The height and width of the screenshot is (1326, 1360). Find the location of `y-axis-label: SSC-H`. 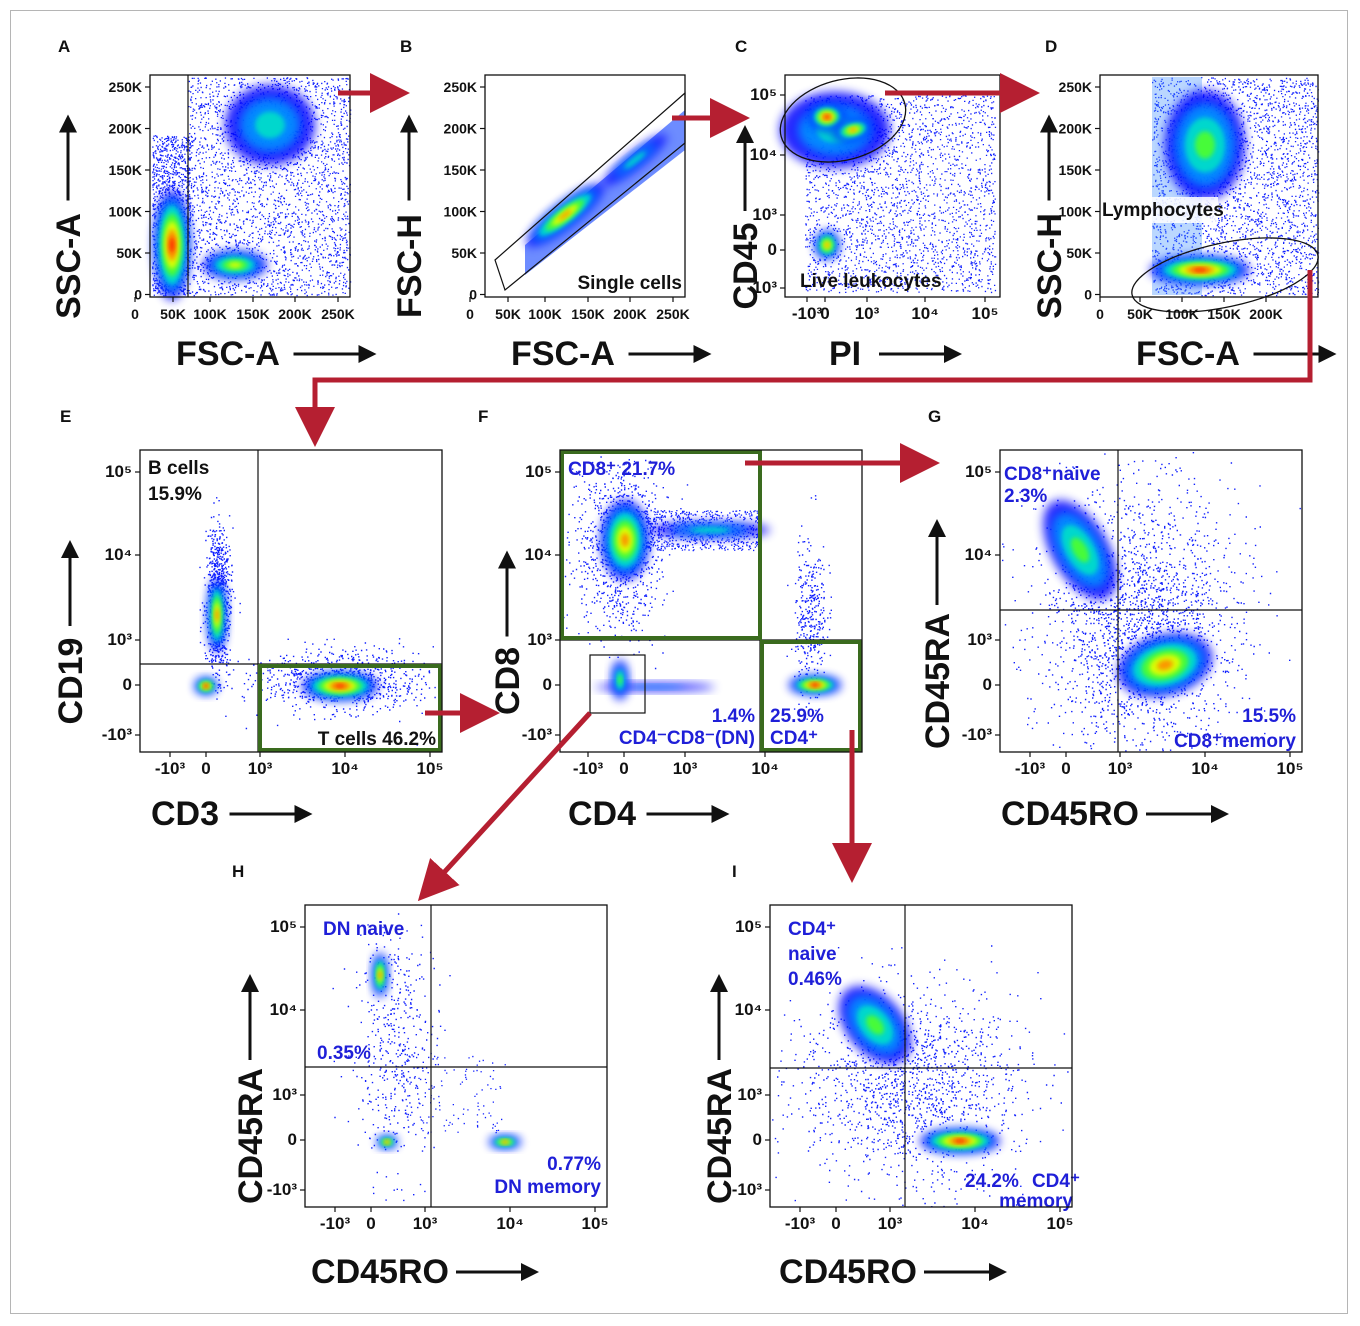

y-axis-label: SSC-H is located at coordinates (1050, 266).